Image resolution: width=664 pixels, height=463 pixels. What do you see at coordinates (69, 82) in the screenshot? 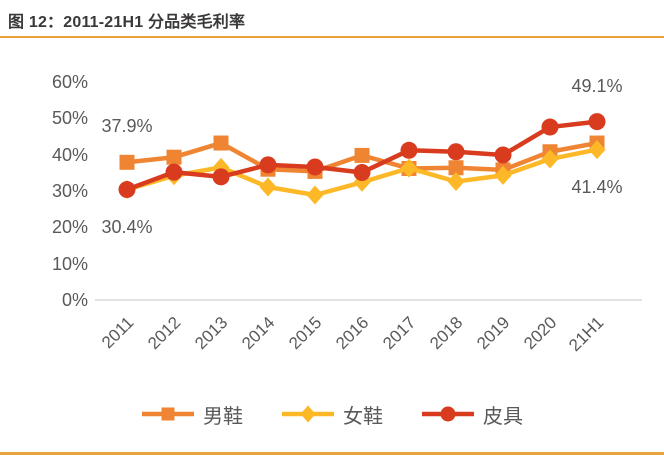
I see `y-tick-label: 60%` at bounding box center [69, 82].